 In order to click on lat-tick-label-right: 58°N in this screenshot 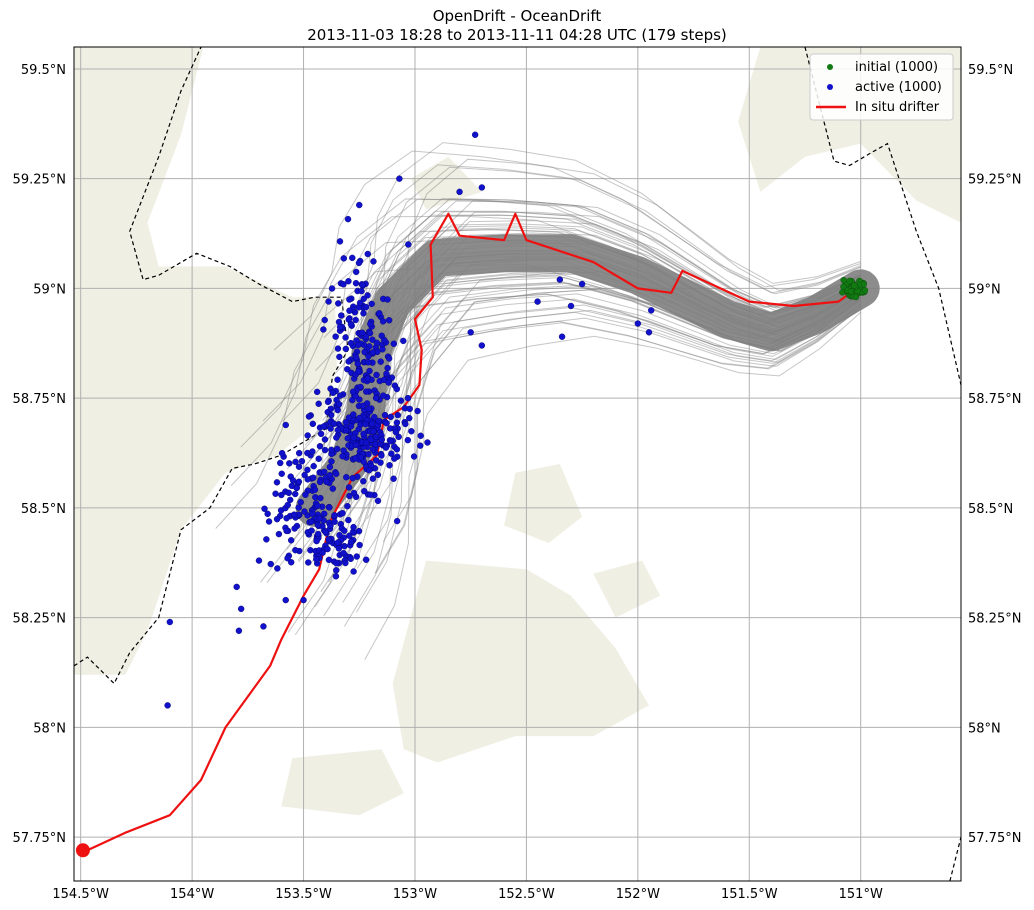, I will do `click(984, 728)`.